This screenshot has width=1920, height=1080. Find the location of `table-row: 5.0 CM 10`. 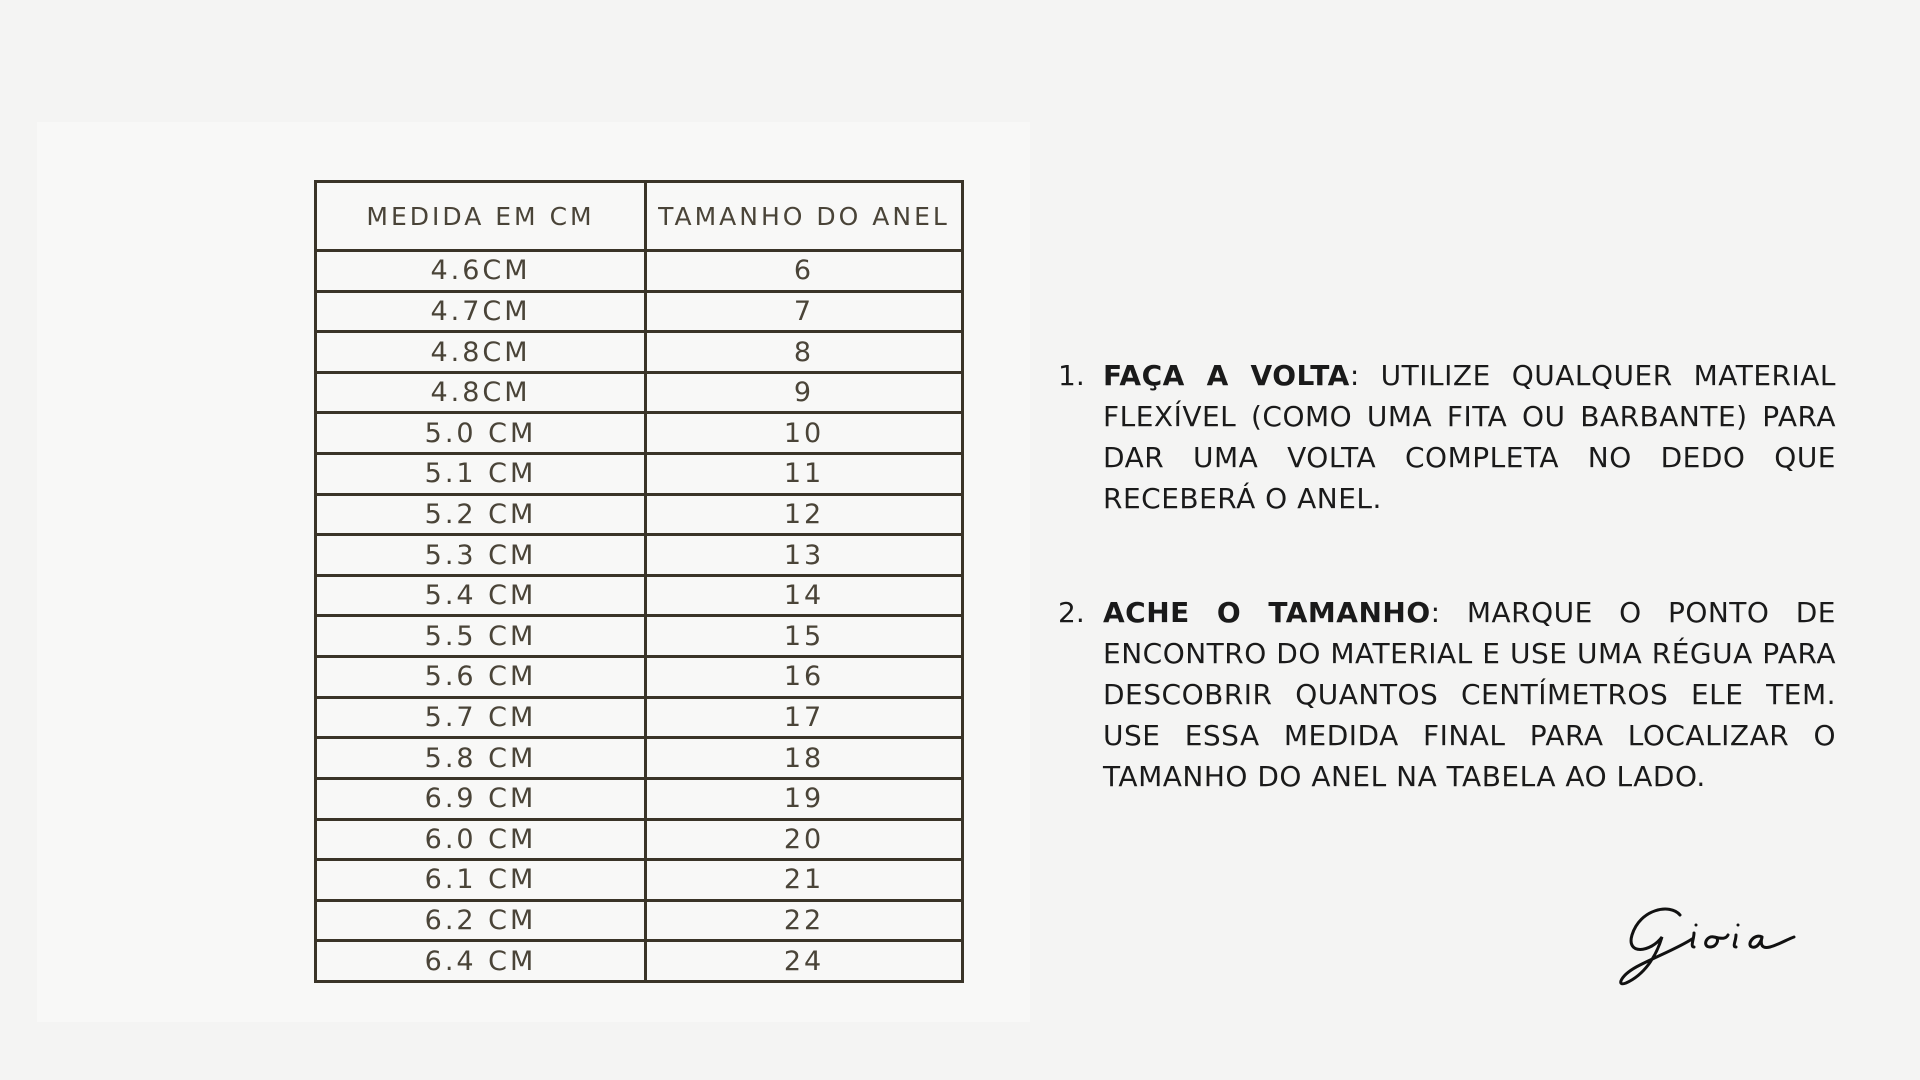

table-row: 5.0 CM 10 is located at coordinates (639, 433).